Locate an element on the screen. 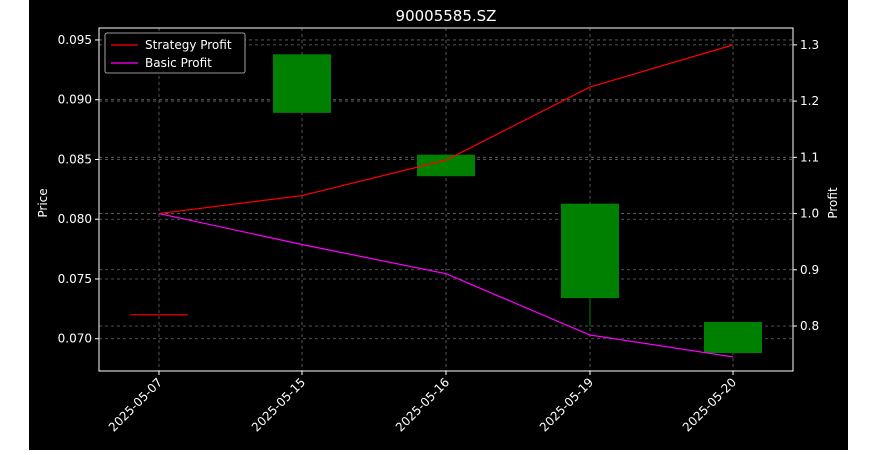 The width and height of the screenshot is (878, 455). x-tick-label-1: 2025-05-15 is located at coordinates (278, 404).